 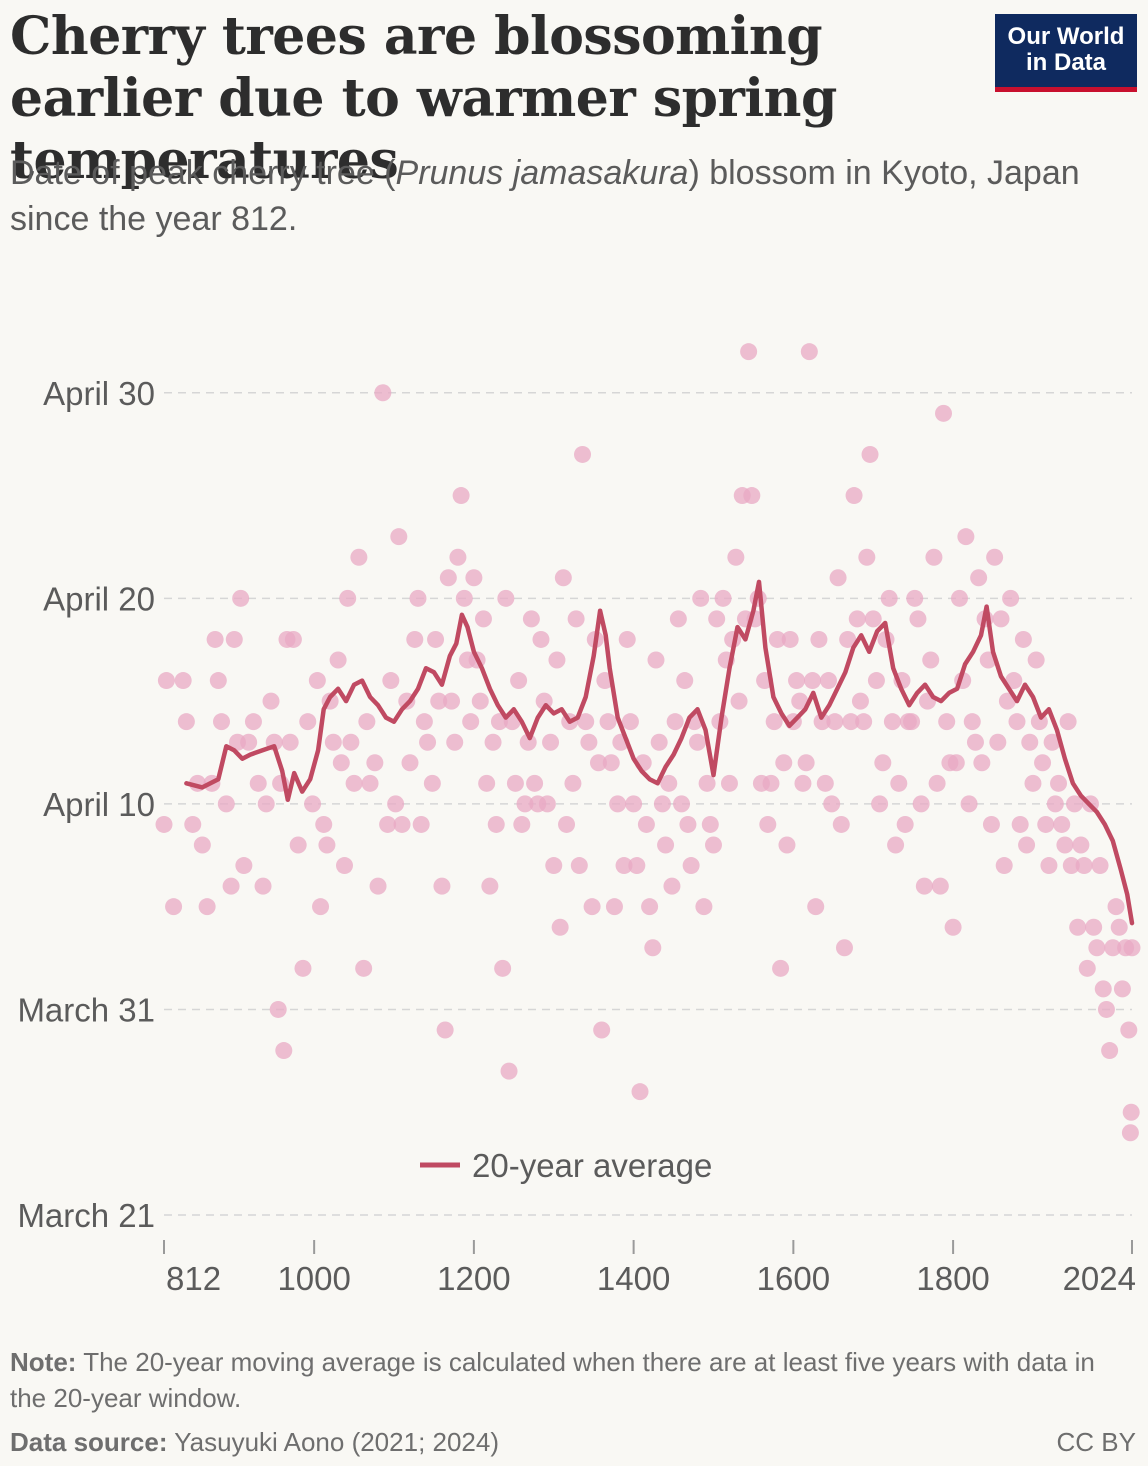 What do you see at coordinates (473, 1278) in the screenshot?
I see `x-tick-label: 1200` at bounding box center [473, 1278].